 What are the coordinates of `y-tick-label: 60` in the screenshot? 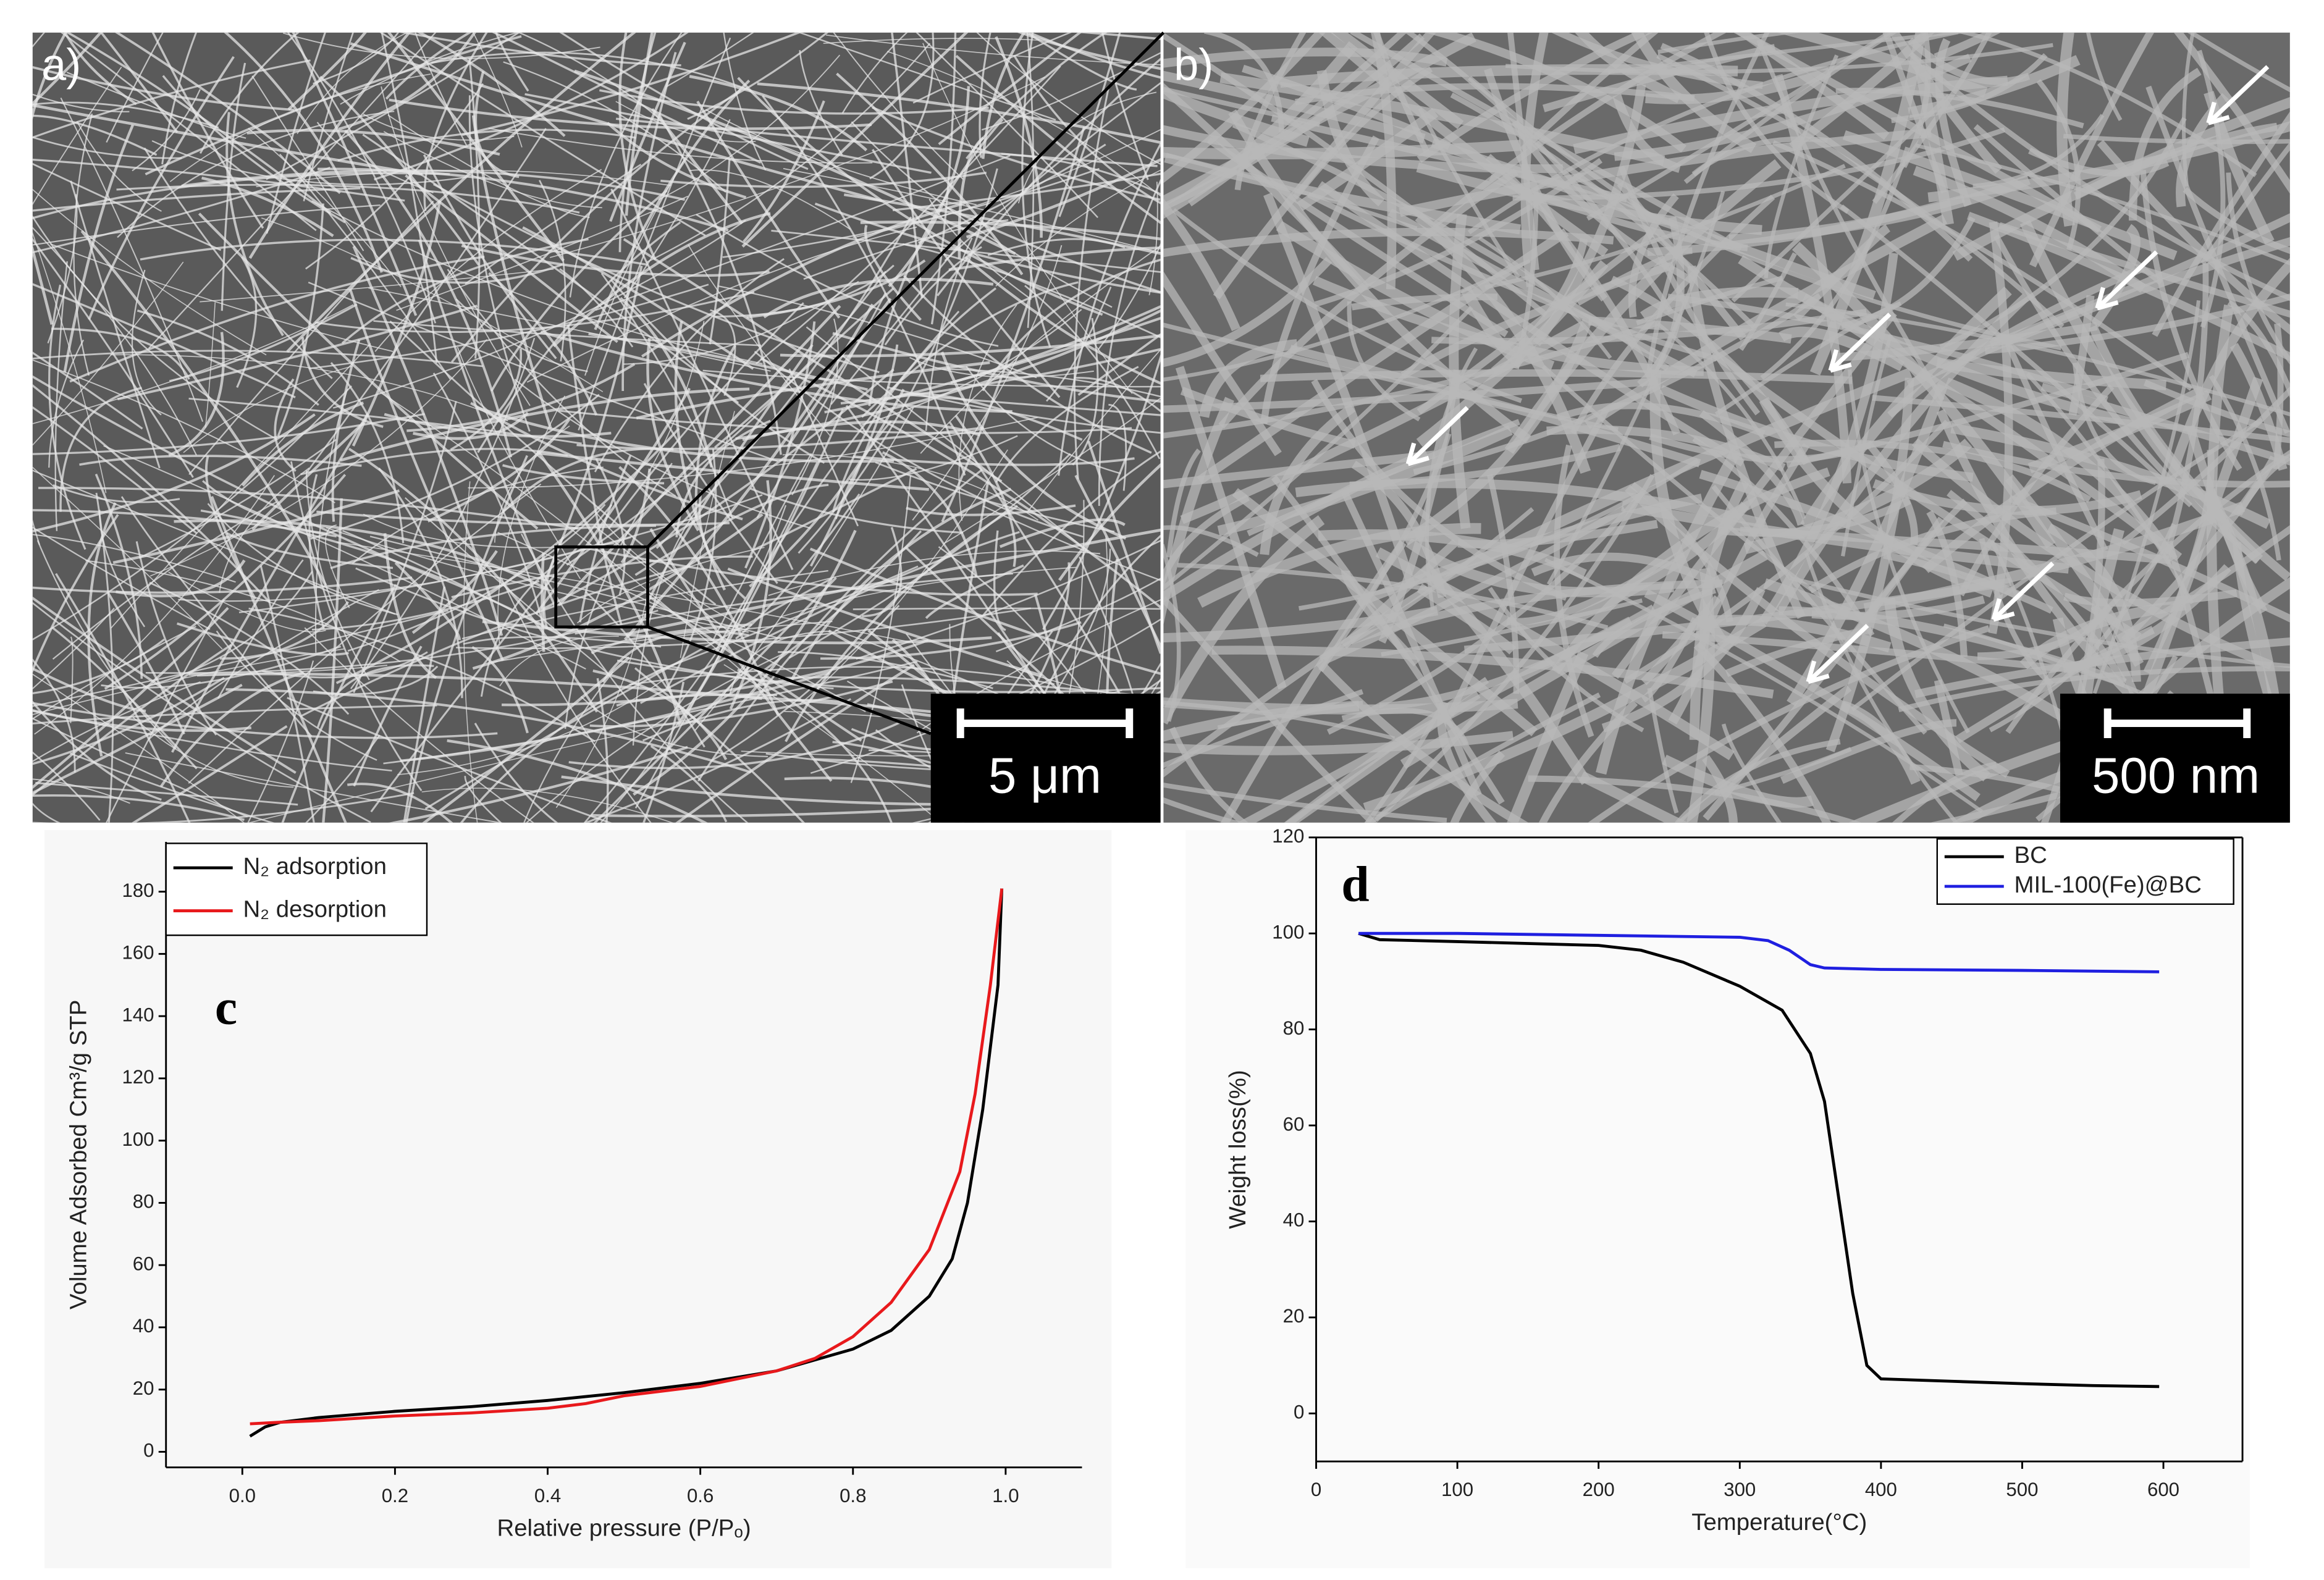 It's located at (1294, 1124).